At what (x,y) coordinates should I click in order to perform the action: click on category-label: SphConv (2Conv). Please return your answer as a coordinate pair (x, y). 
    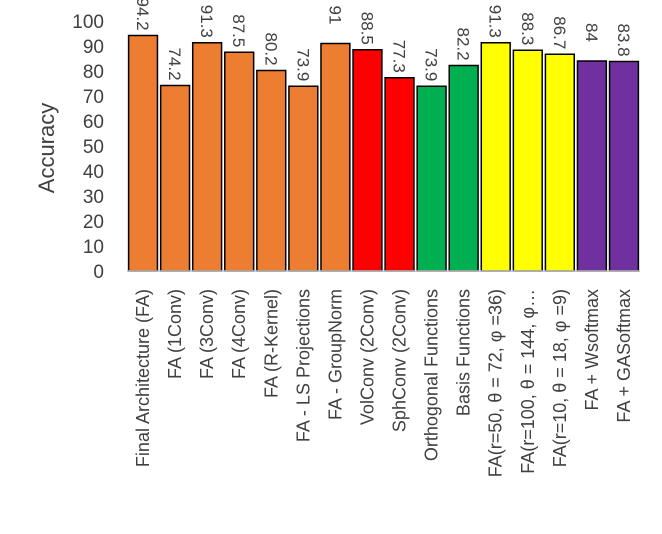
    Looking at the image, I should click on (400, 360).